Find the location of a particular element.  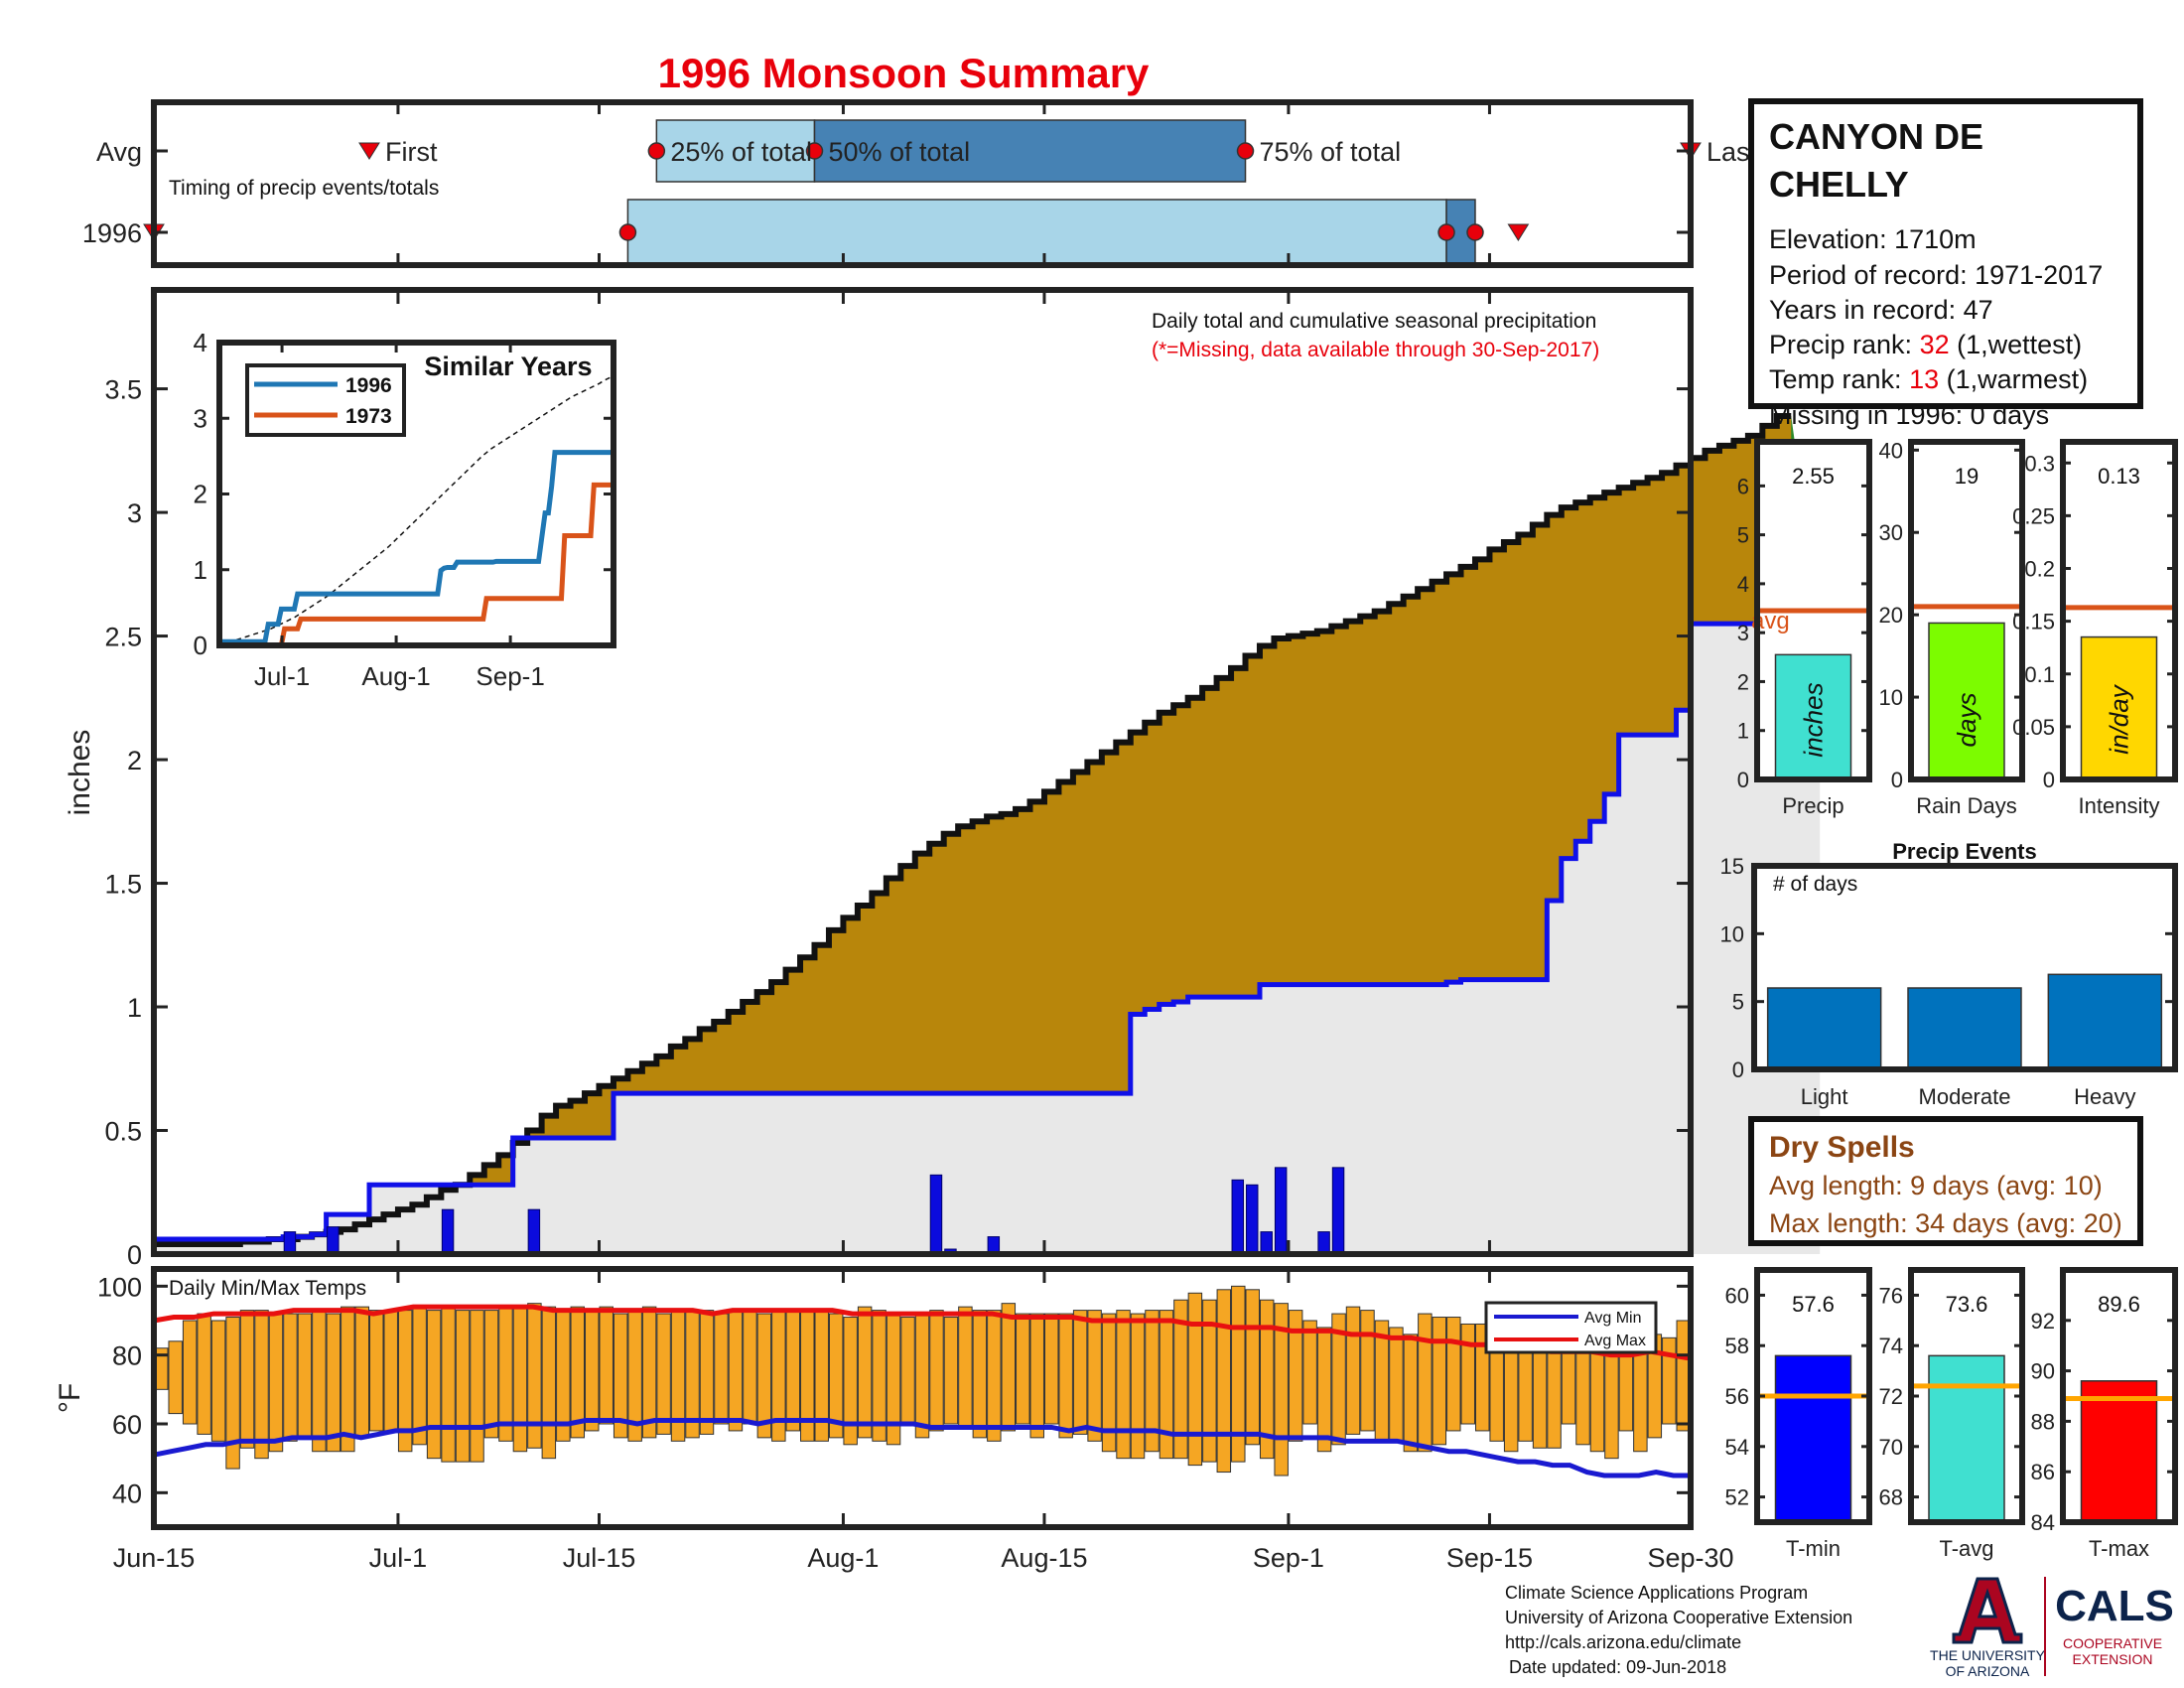

temps-xtick-label: Aug-1 is located at coordinates (843, 1558).